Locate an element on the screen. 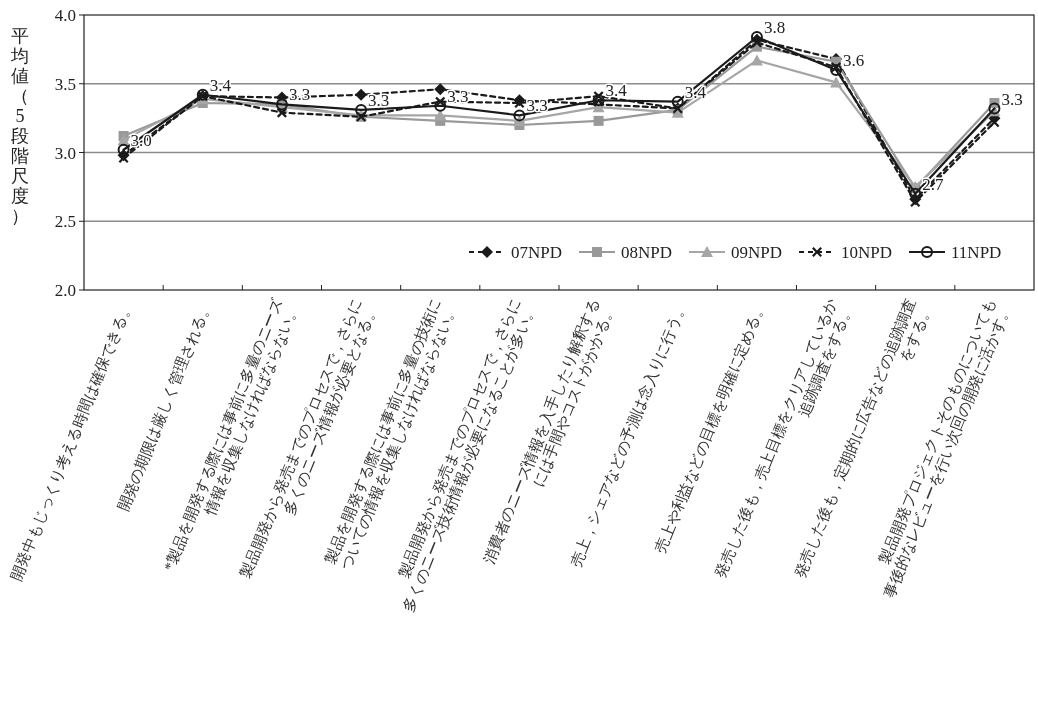 Image resolution: width=1038 pixels, height=701 pixels. legend-label: 10NPD is located at coordinates (867, 252).